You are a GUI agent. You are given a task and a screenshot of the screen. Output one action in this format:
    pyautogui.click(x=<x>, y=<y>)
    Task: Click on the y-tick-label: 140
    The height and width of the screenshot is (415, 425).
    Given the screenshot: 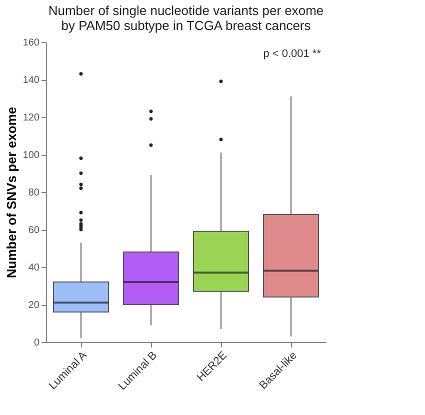 What is the action you would take?
    pyautogui.click(x=31, y=80)
    